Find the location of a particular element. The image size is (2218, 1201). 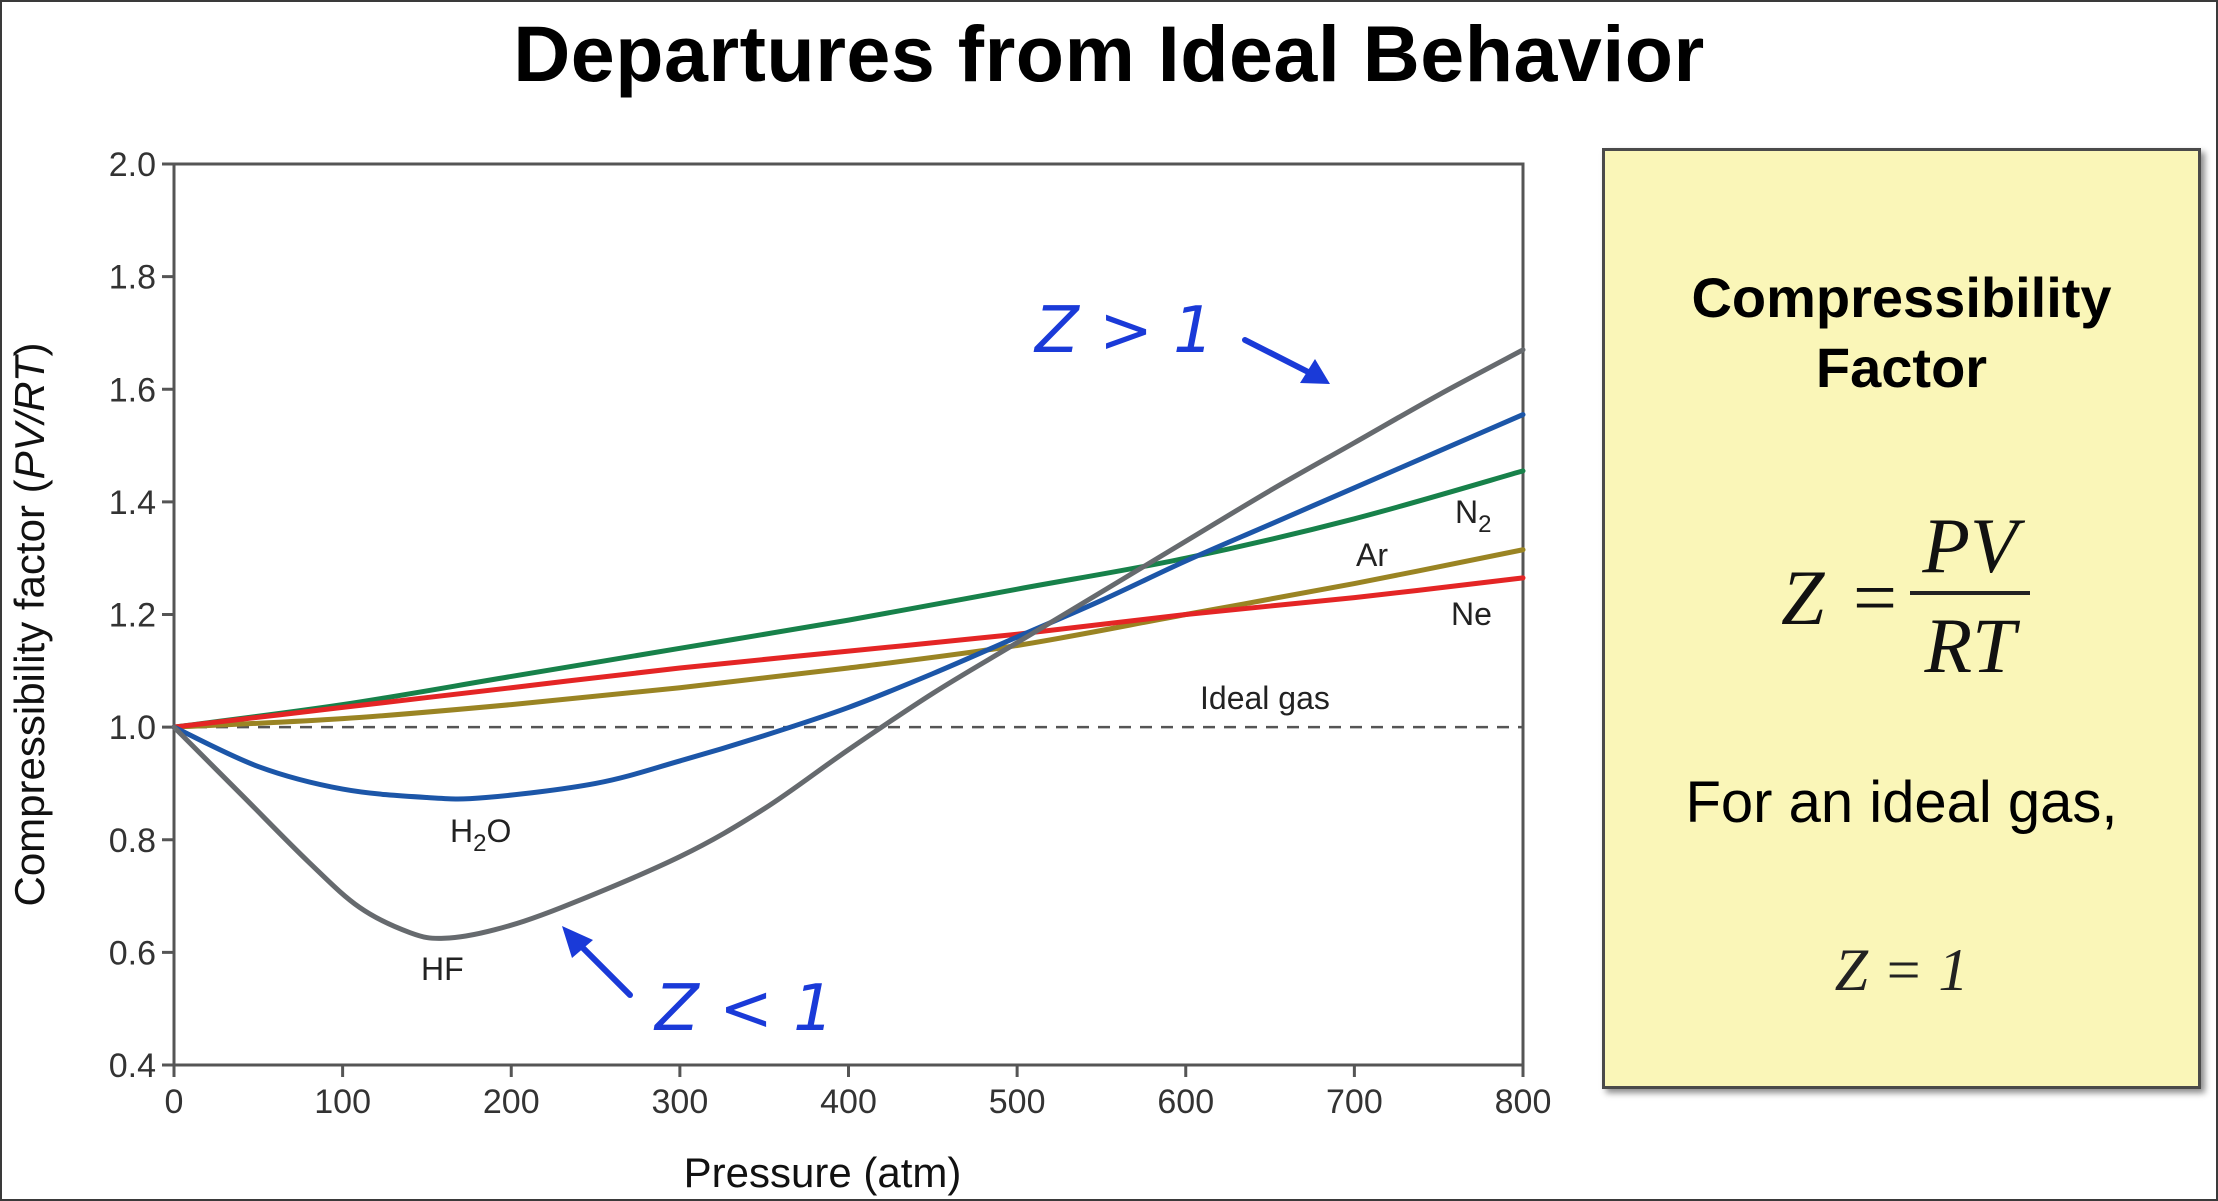

x-tick-label: 300 is located at coordinates (680, 1102).